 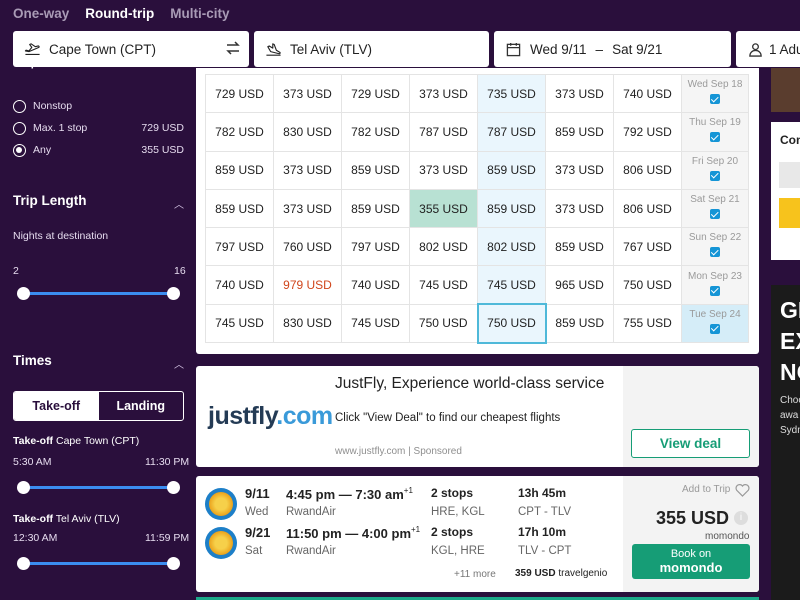 I want to click on matrix-return-date: Sun Sep 22, so click(x=715, y=247).